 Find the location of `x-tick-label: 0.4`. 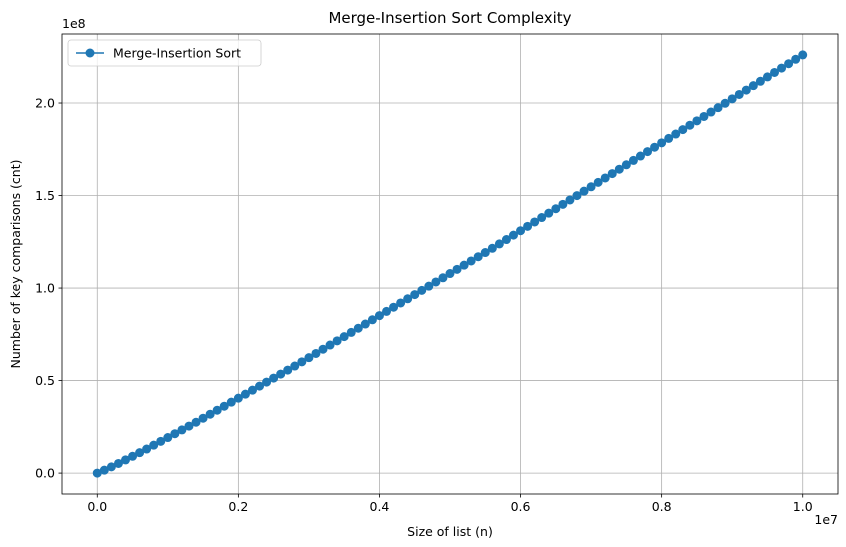

x-tick-label: 0.4 is located at coordinates (380, 506).